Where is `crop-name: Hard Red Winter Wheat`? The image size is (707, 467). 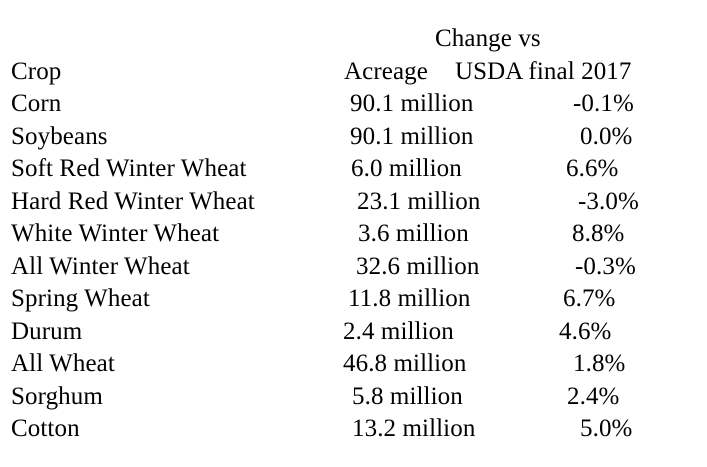 crop-name: Hard Red Winter Wheat is located at coordinates (133, 201).